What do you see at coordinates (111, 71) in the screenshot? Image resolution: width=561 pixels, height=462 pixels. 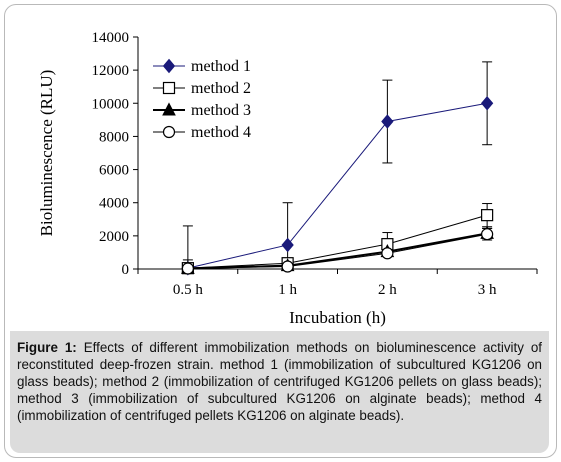 I see `y-tick-label: 12000` at bounding box center [111, 71].